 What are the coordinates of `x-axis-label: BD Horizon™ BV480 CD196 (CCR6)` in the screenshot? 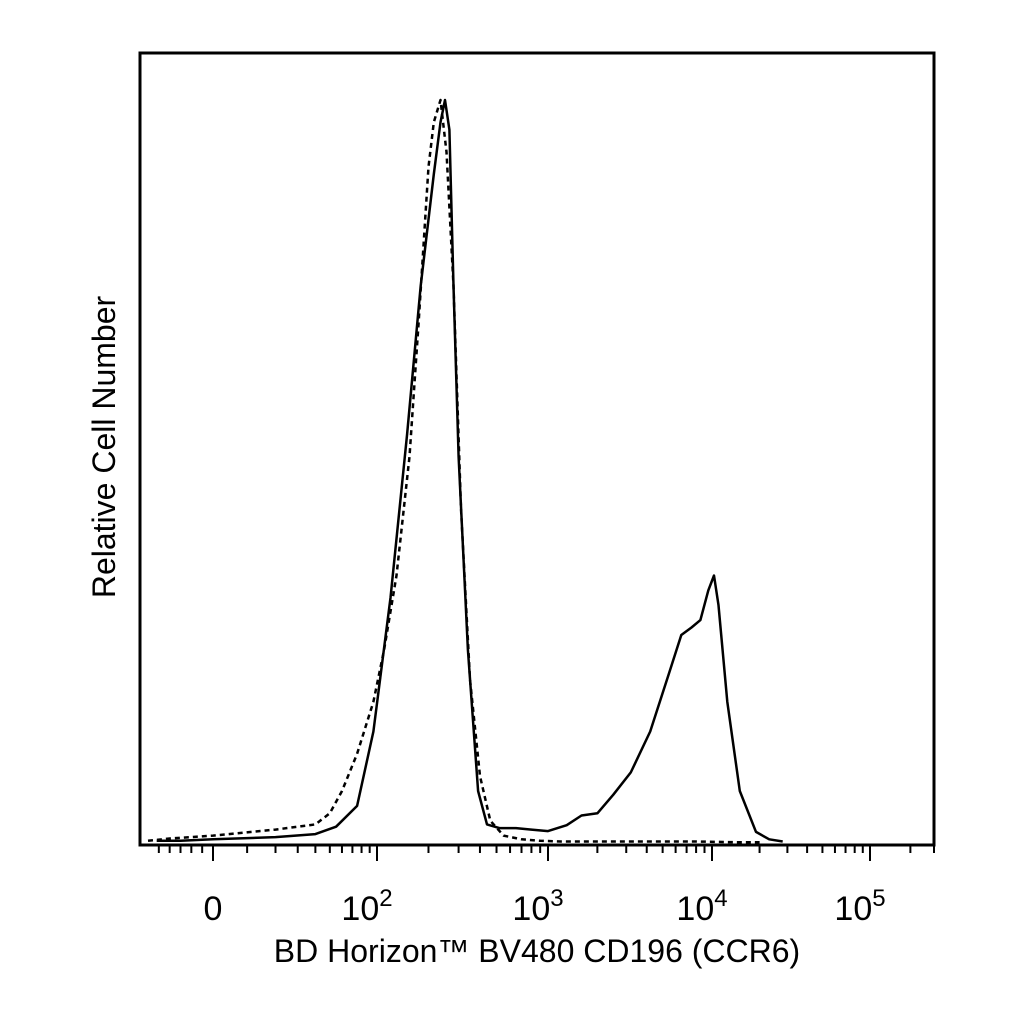 It's located at (537, 951).